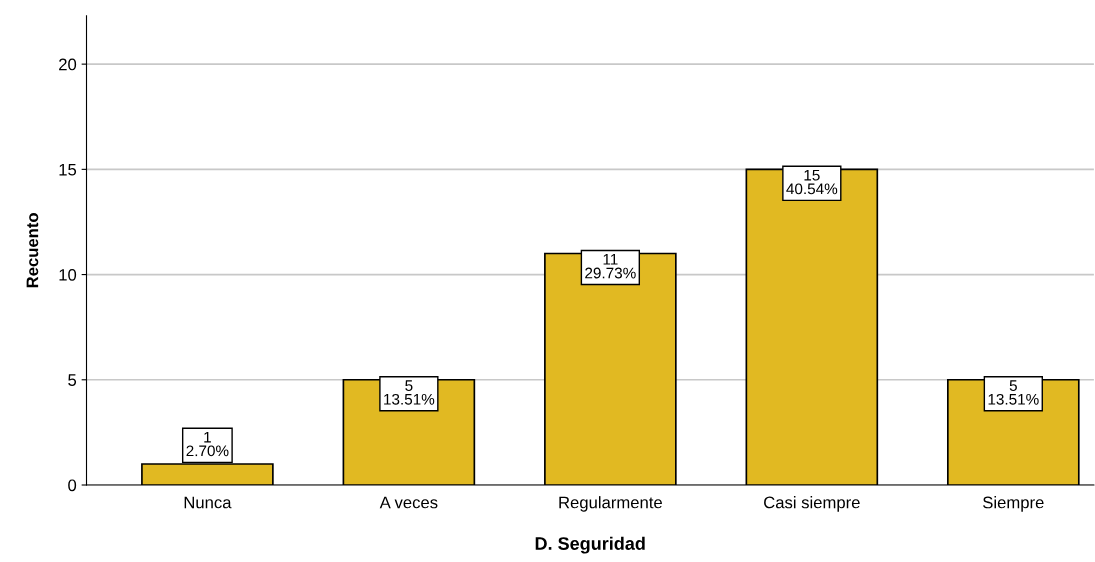 The height and width of the screenshot is (562, 1095). What do you see at coordinates (68, 274) in the screenshot?
I see `y-tick-label: 10` at bounding box center [68, 274].